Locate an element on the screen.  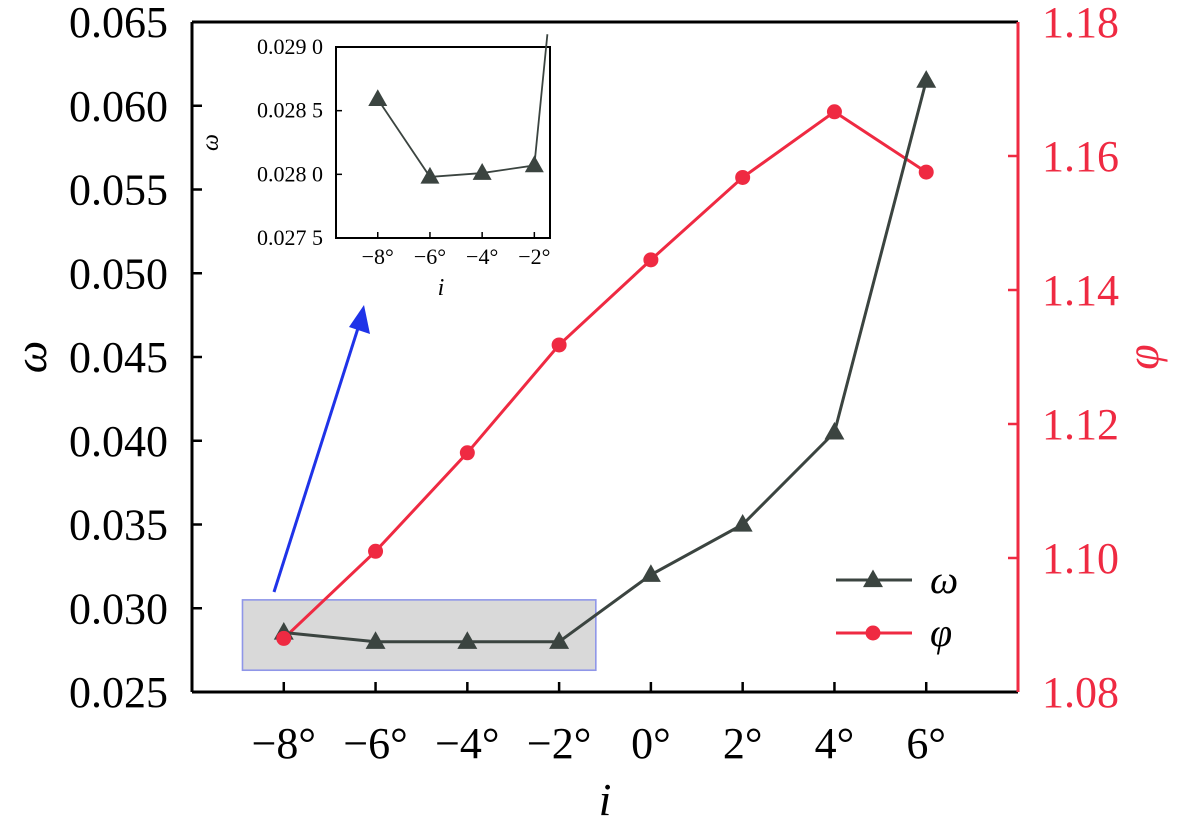
arrow-head is located at coordinates (359, 319).